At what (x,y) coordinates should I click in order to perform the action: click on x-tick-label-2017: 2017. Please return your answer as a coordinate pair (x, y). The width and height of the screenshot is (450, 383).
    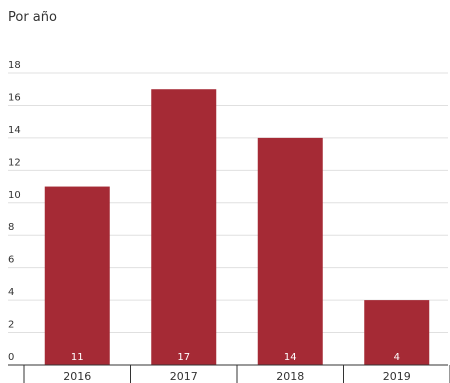
    Looking at the image, I should click on (184, 376).